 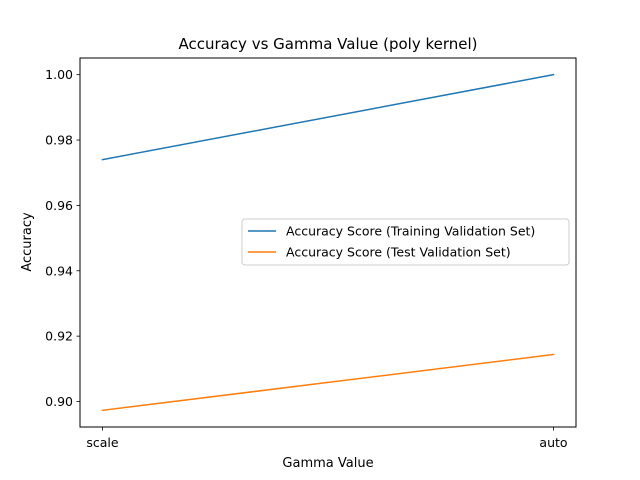 I want to click on y-tick-label: 0.96, so click(x=59, y=205).